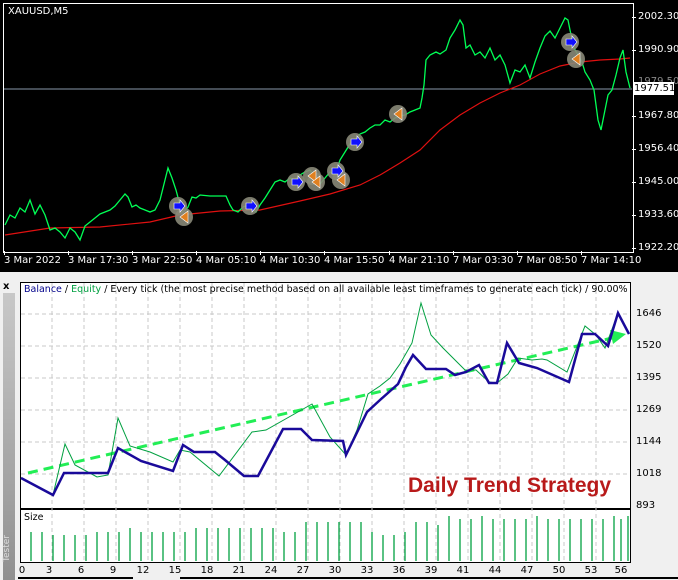  Describe the element at coordinates (335, 570) in the screenshot. I see `x-axis-label: 30` at that location.